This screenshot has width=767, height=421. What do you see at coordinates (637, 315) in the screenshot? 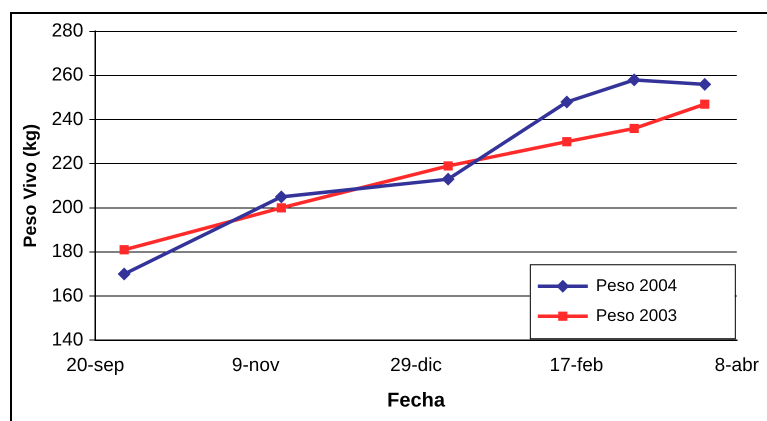
I see `legend-label: Peso 2003` at bounding box center [637, 315].